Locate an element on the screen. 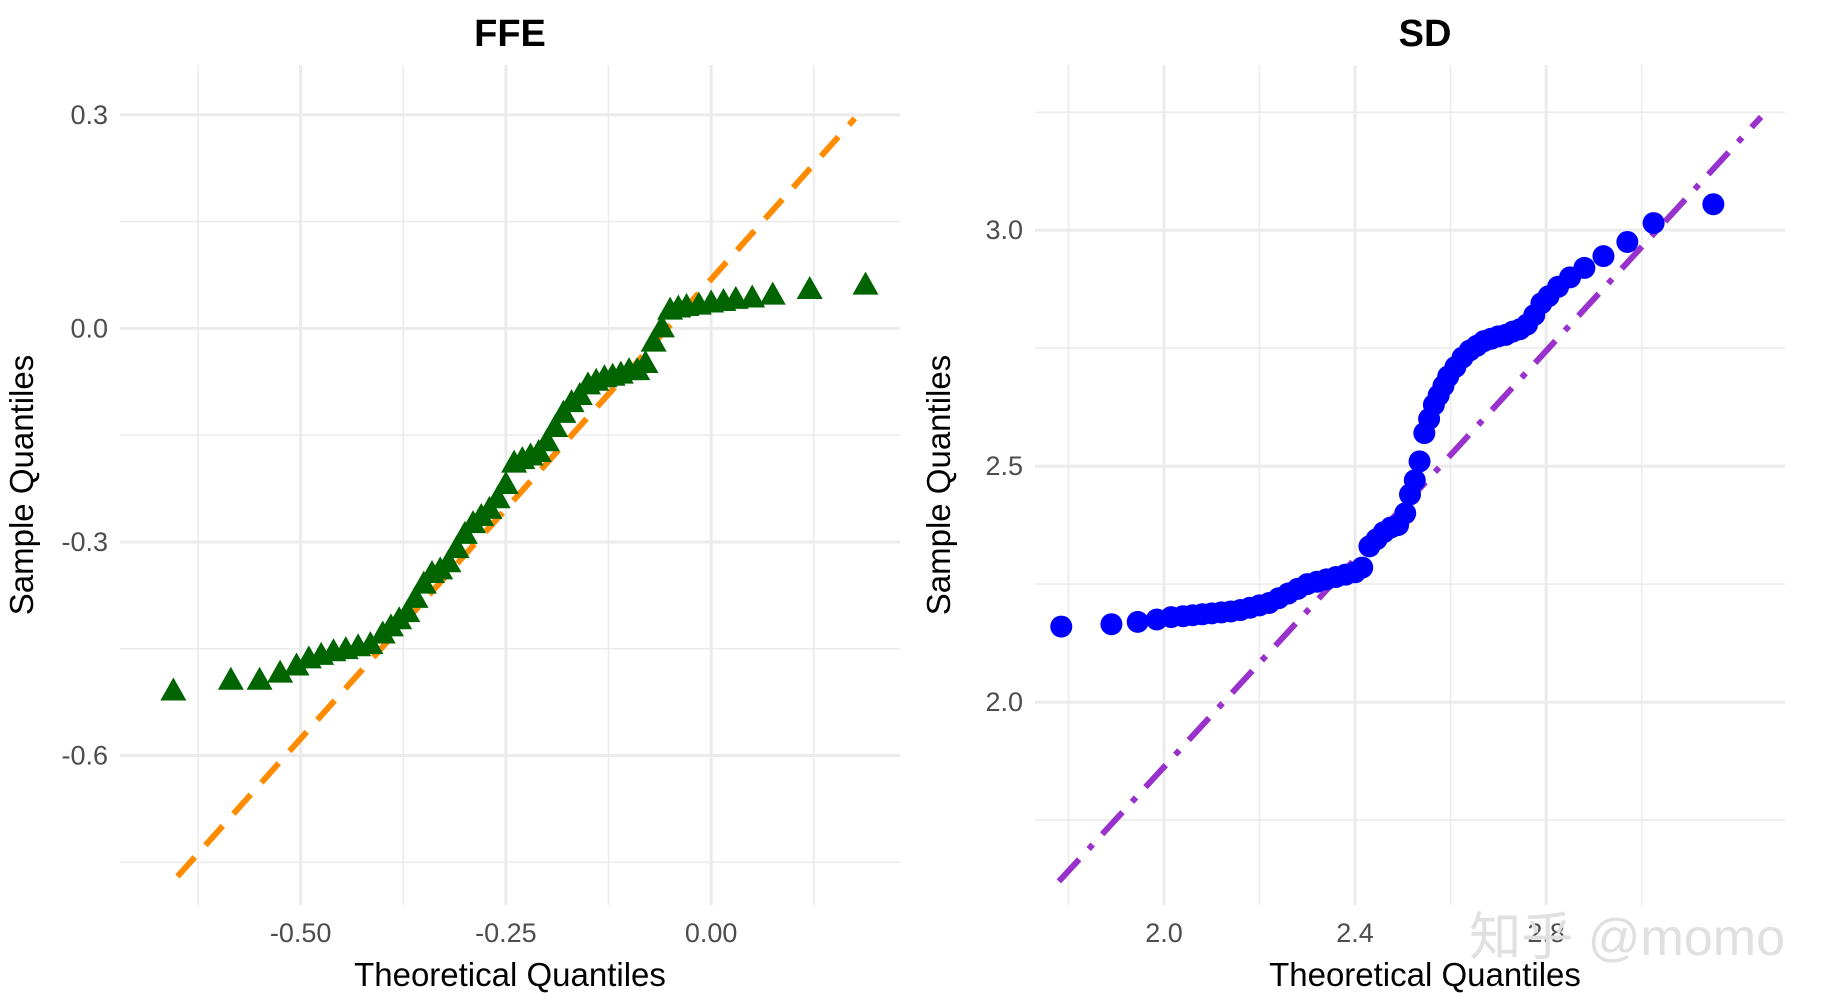 This screenshot has width=1825, height=1006. x-tick-label: 0.00 is located at coordinates (711, 933).